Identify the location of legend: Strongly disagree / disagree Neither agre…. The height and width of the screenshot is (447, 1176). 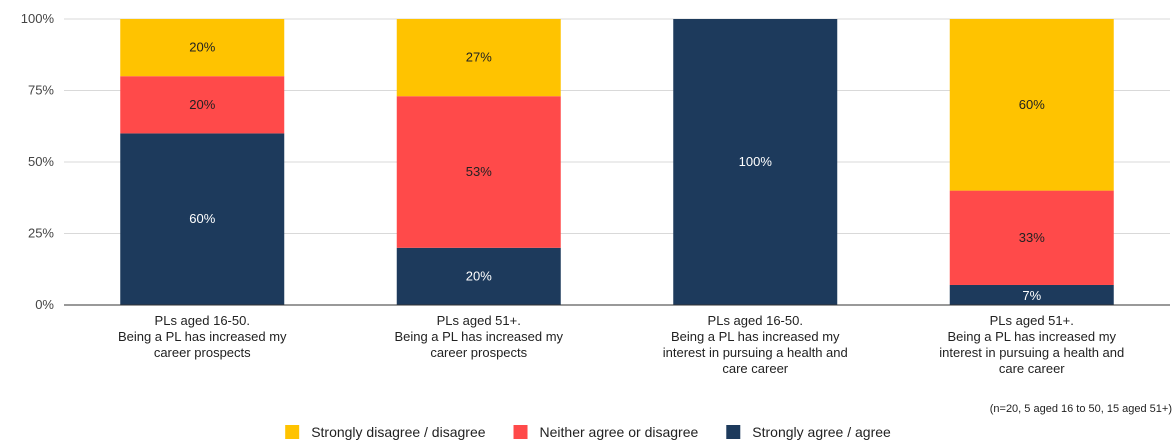
(588, 432).